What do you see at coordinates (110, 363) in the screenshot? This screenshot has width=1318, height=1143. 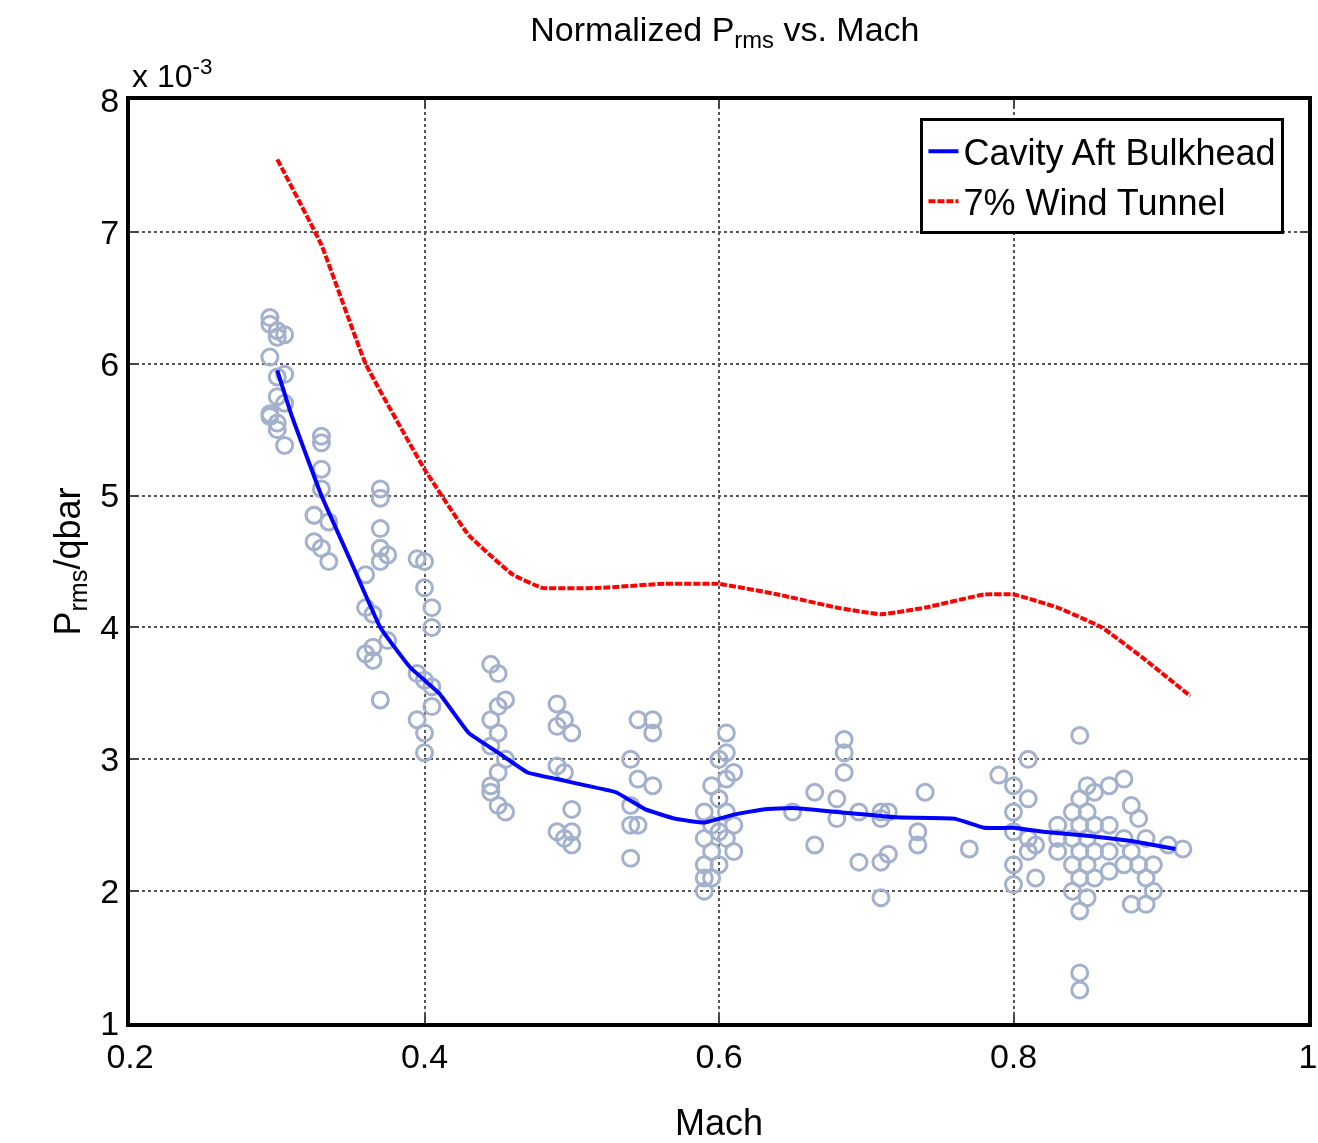 I see `y-tick-label: 6` at bounding box center [110, 363].